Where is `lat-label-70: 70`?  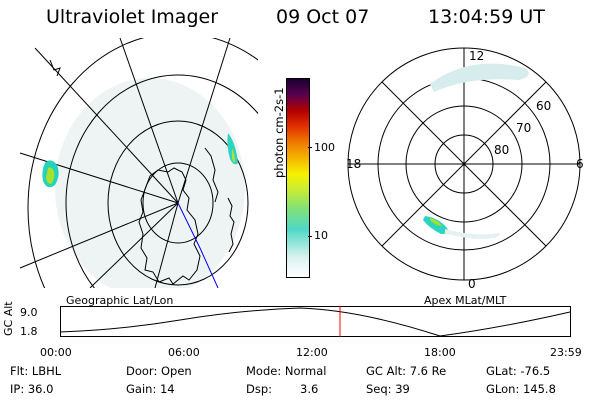 lat-label-70: 70 is located at coordinates (523, 128).